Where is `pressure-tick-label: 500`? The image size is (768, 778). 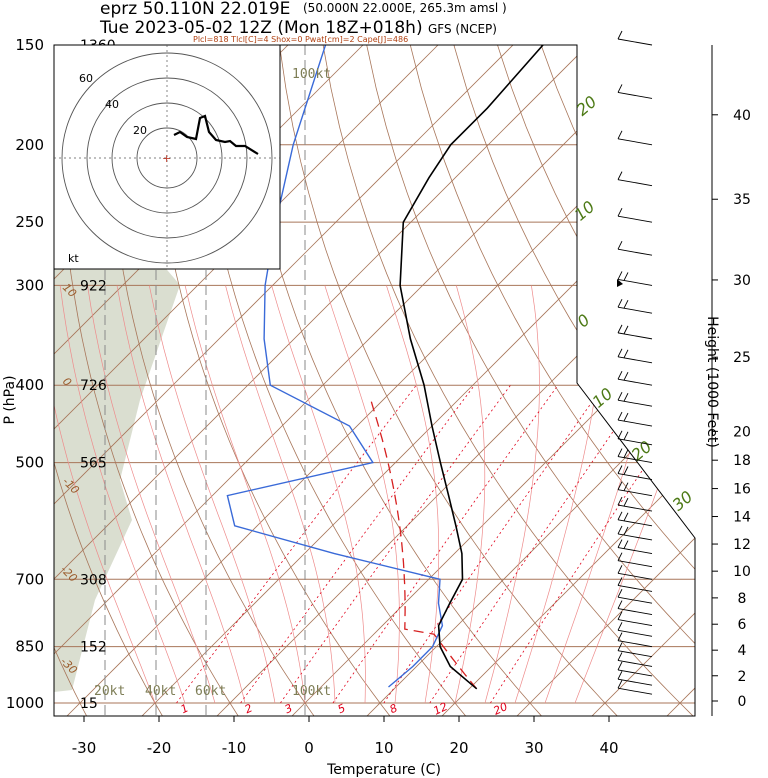
pressure-tick-label: 500 is located at coordinates (29, 463).